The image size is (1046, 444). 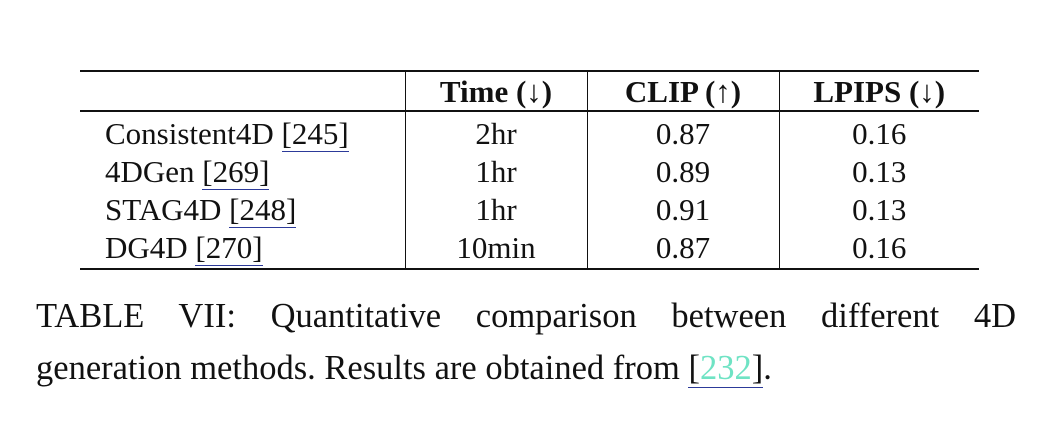 What do you see at coordinates (242, 91) in the screenshot?
I see `header-method` at bounding box center [242, 91].